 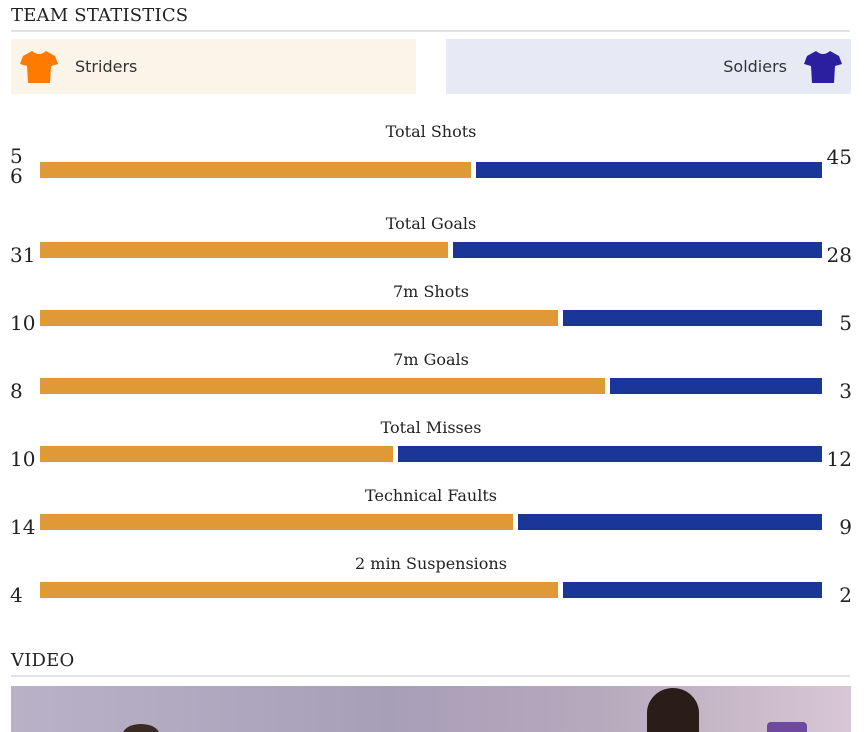 What do you see at coordinates (431, 131) in the screenshot?
I see `stat-label: Total Shots` at bounding box center [431, 131].